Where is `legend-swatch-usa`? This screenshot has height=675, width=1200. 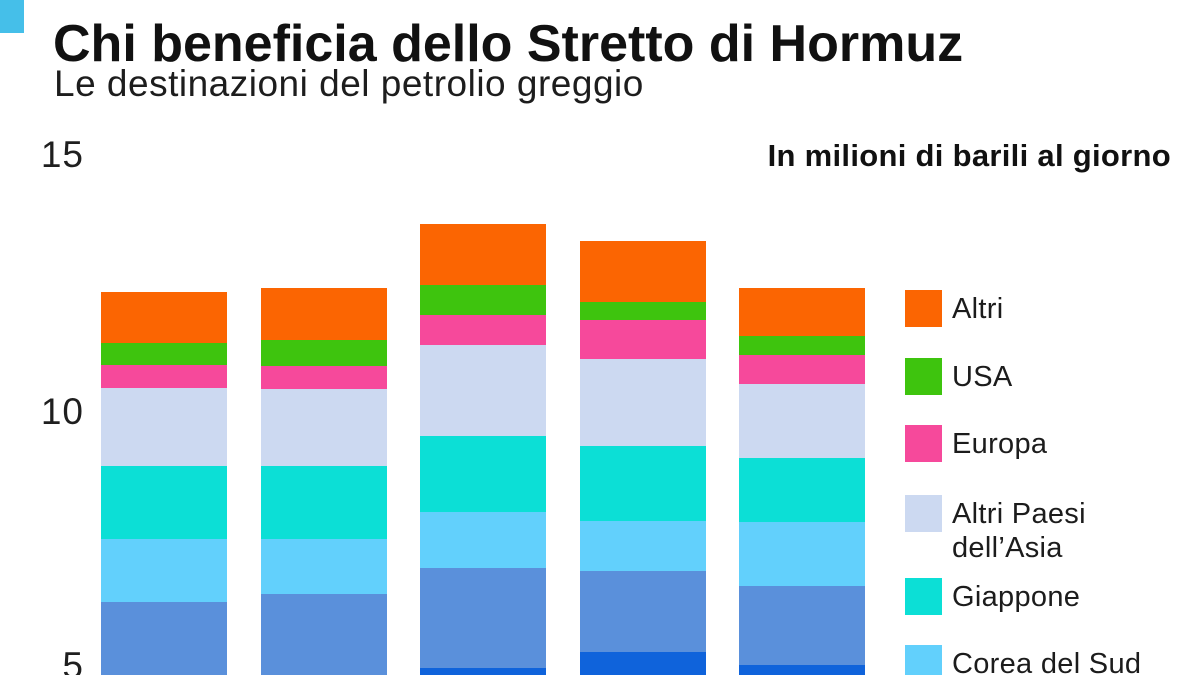 legend-swatch-usa is located at coordinates (923, 376).